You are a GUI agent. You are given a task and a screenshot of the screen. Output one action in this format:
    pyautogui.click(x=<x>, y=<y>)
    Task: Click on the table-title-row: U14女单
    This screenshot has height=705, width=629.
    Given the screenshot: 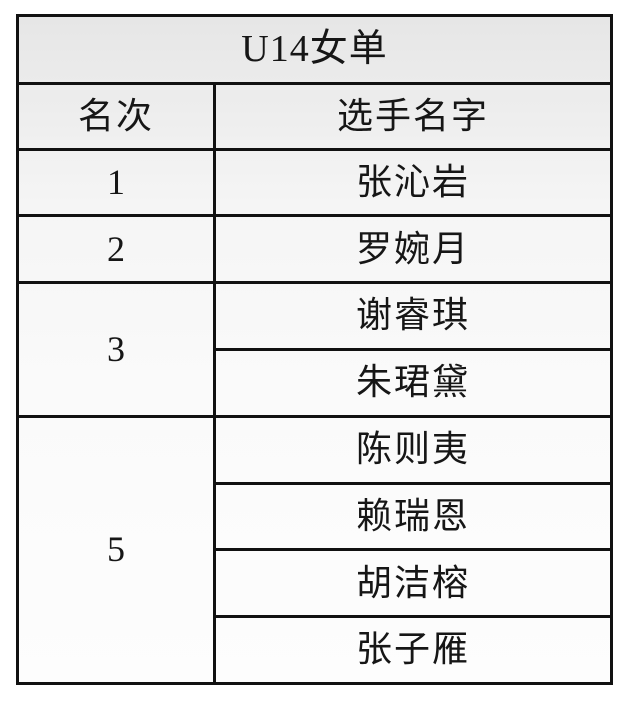 What is the action you would take?
    pyautogui.click(x=314, y=49)
    